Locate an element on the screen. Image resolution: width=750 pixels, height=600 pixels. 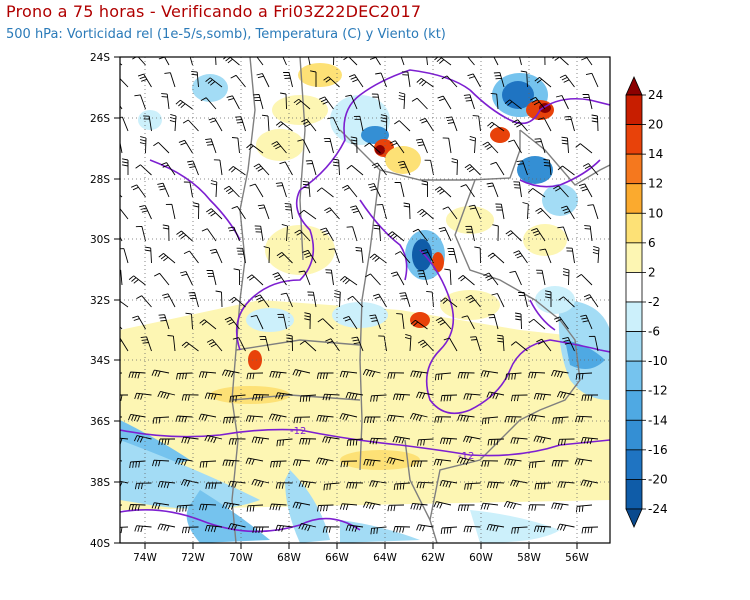
colorbar-label: 6 is located at coordinates (652, 243).